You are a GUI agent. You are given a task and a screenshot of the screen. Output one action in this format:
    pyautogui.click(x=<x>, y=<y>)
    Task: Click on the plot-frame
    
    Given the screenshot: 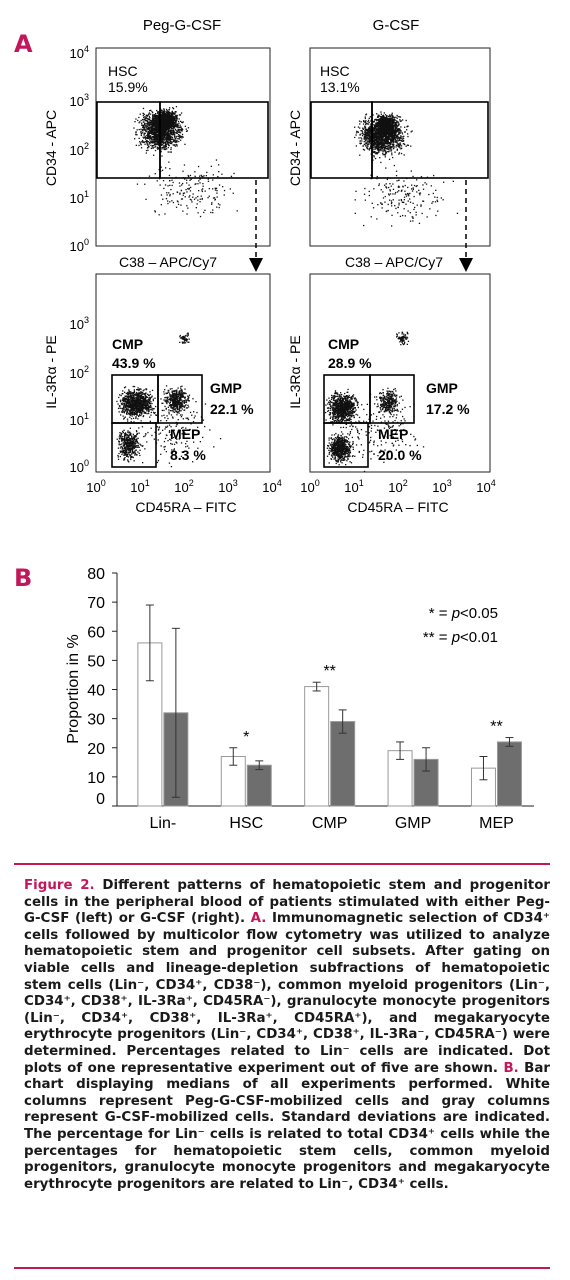 What is the action you would take?
    pyautogui.click(x=400, y=147)
    